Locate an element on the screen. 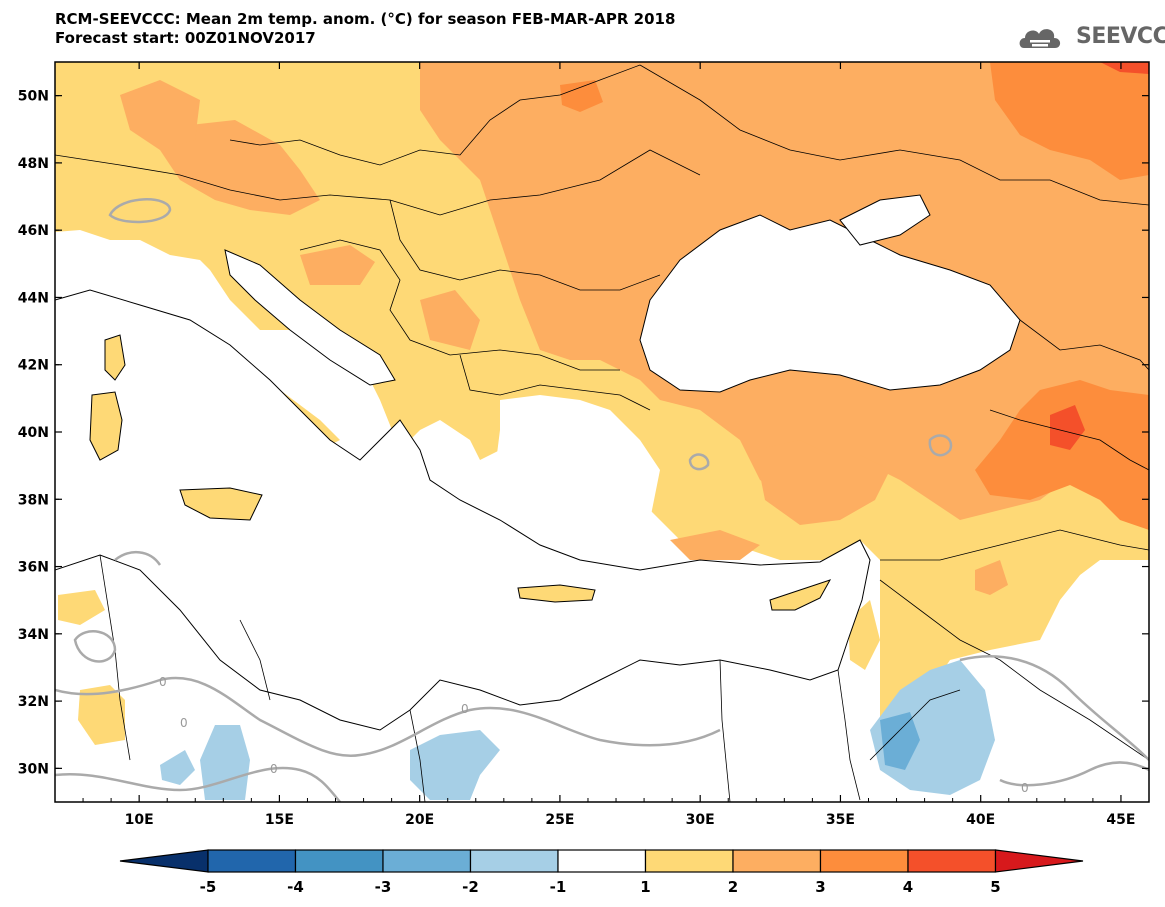 The width and height of the screenshot is (1165, 907). adriatic-sea is located at coordinates (310, 317).